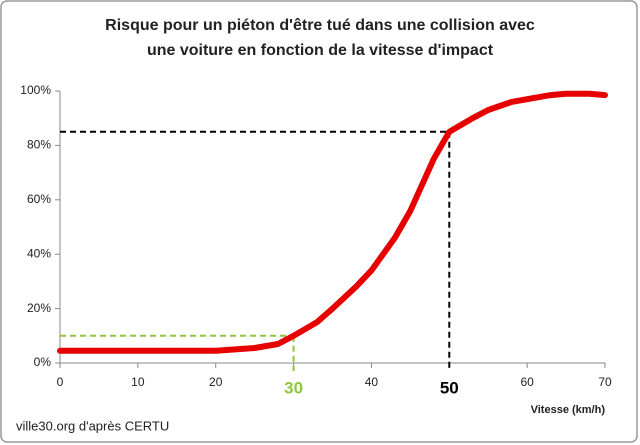 The height and width of the screenshot is (445, 640). Describe the element at coordinates (605, 382) in the screenshot. I see `x-tick-label: 70` at that location.